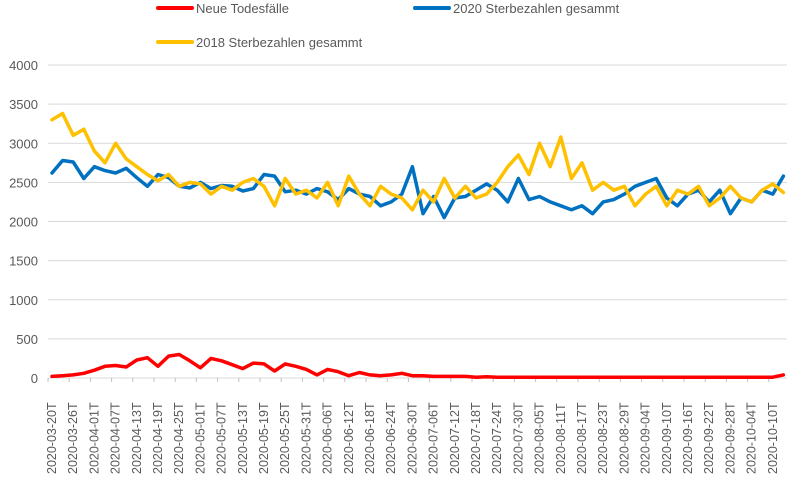 The height and width of the screenshot is (484, 806). Describe the element at coordinates (285, 438) in the screenshot. I see `x-tick-label: 2020-05-25T` at that location.